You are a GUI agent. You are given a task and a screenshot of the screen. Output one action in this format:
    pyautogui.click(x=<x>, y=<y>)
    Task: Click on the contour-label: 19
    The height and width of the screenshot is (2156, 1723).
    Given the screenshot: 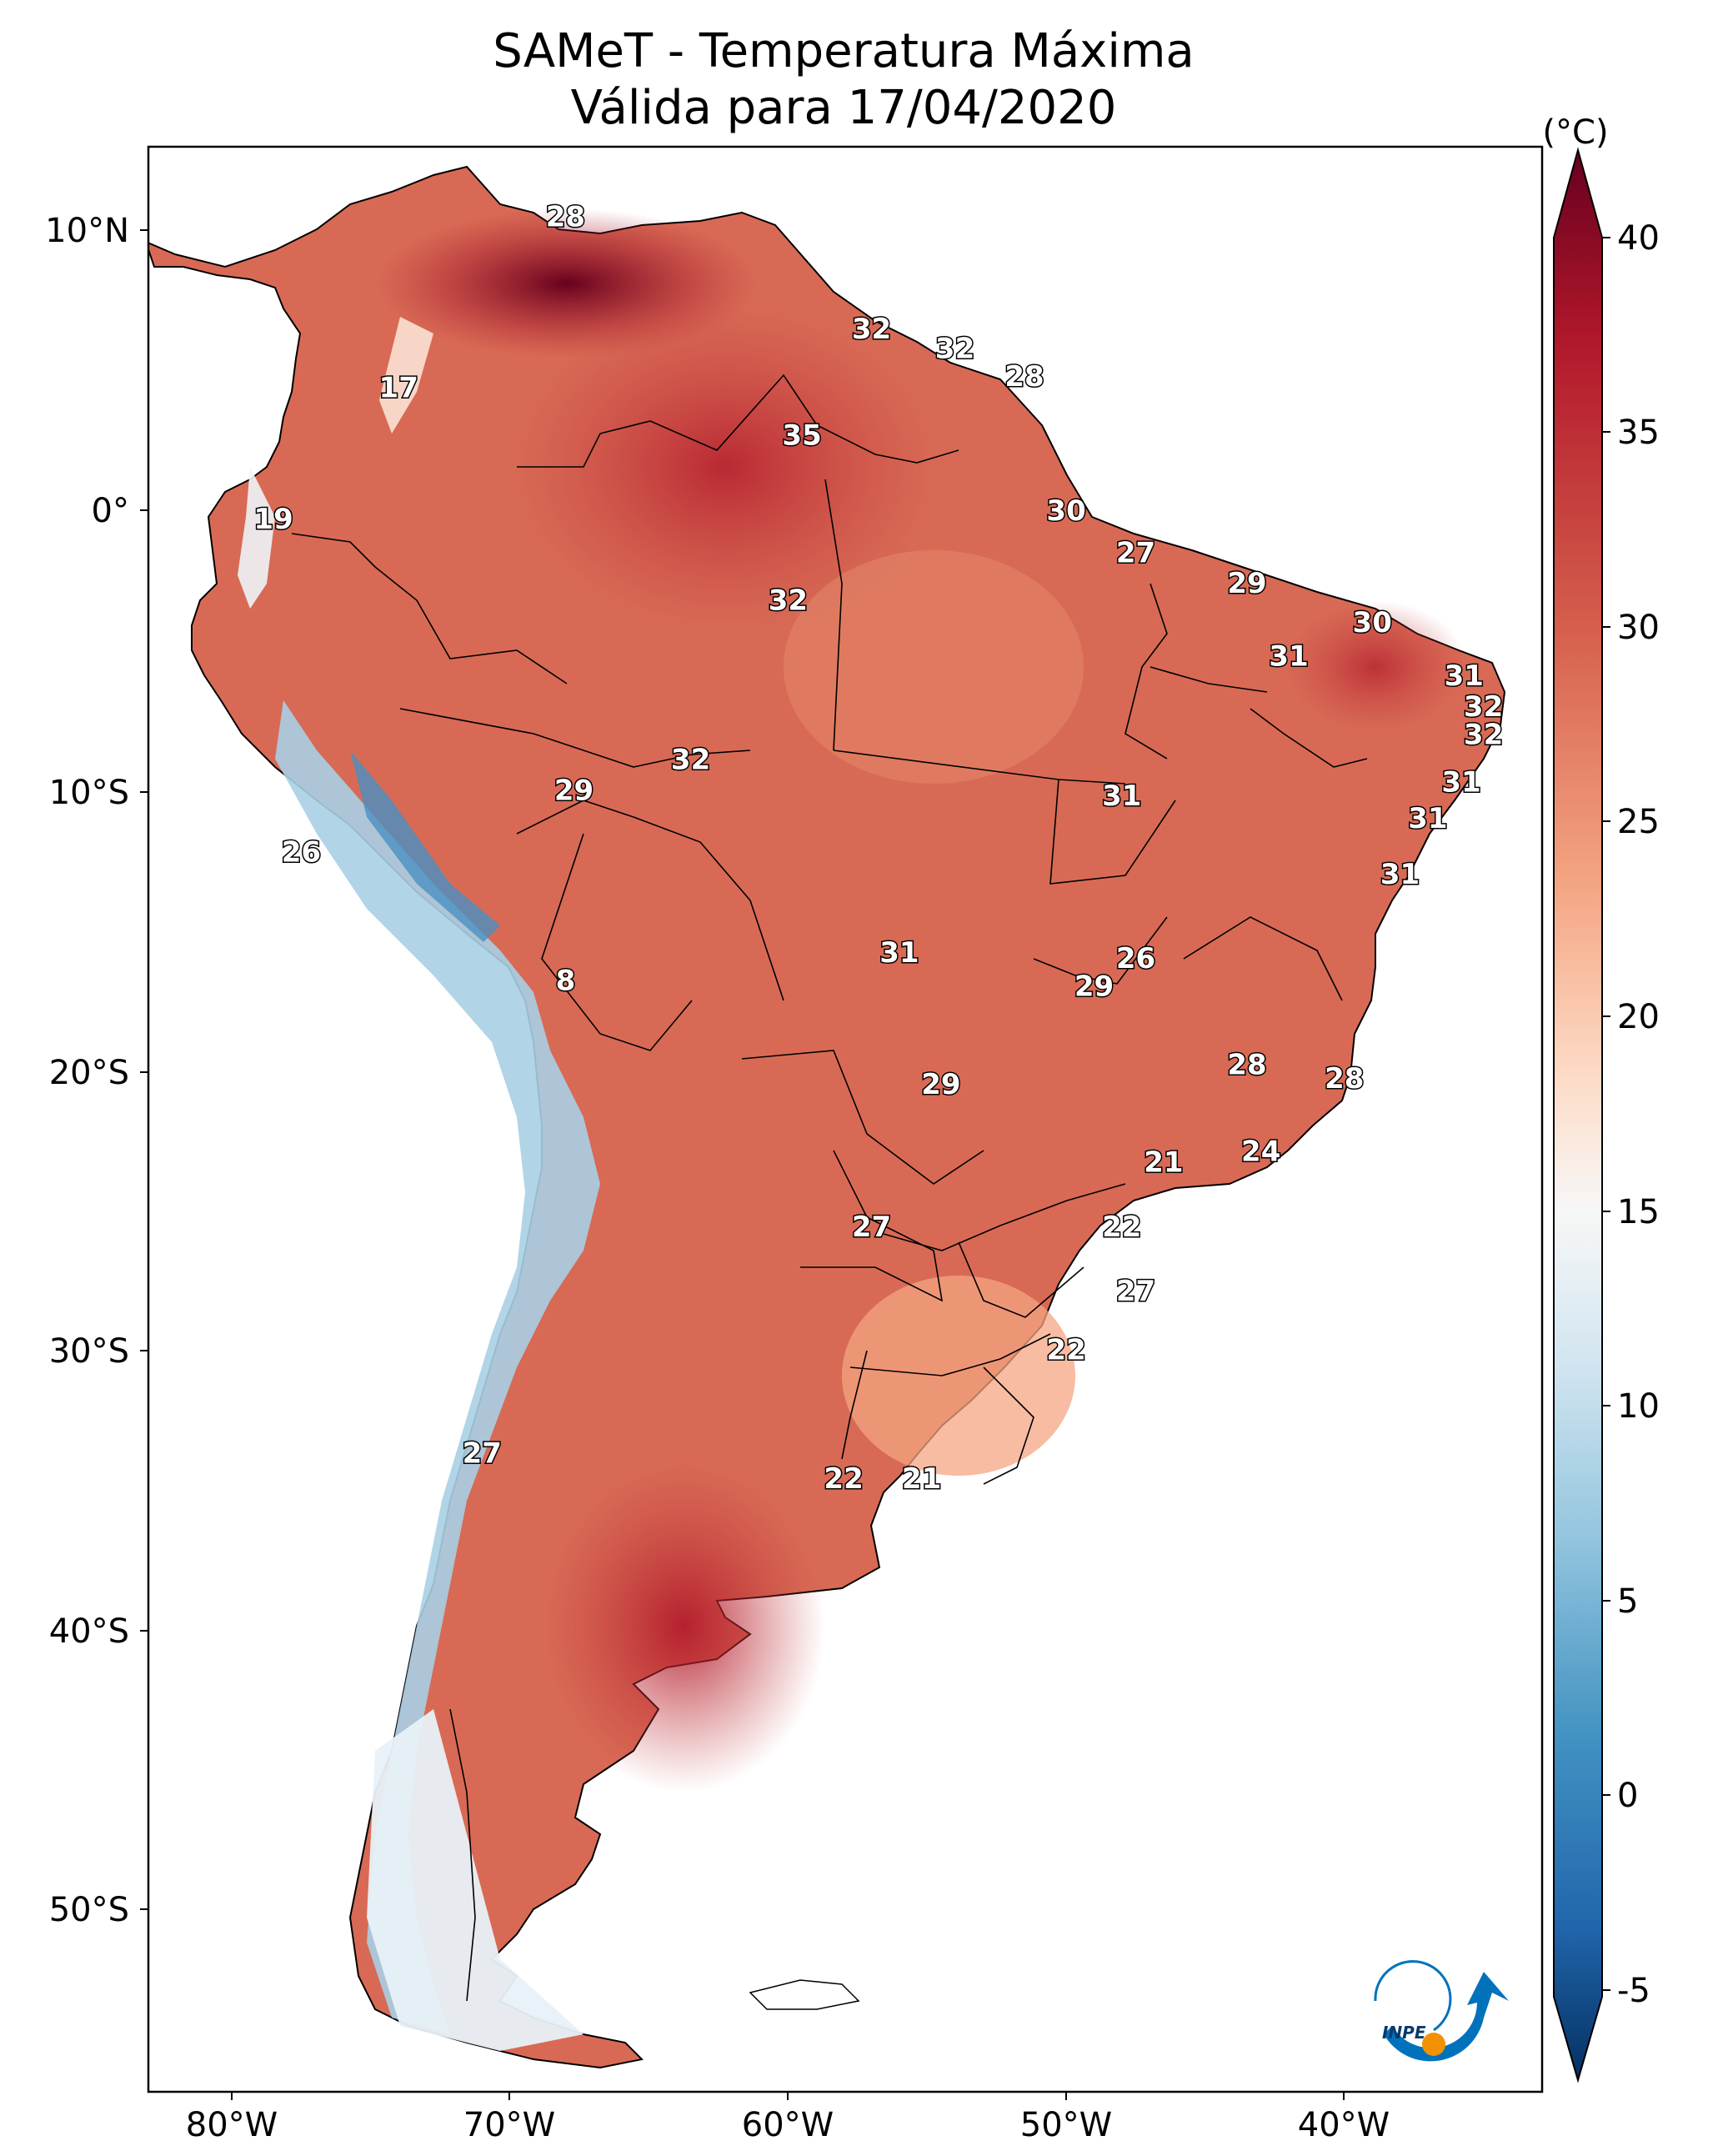 What is the action you would take?
    pyautogui.click(x=273, y=519)
    